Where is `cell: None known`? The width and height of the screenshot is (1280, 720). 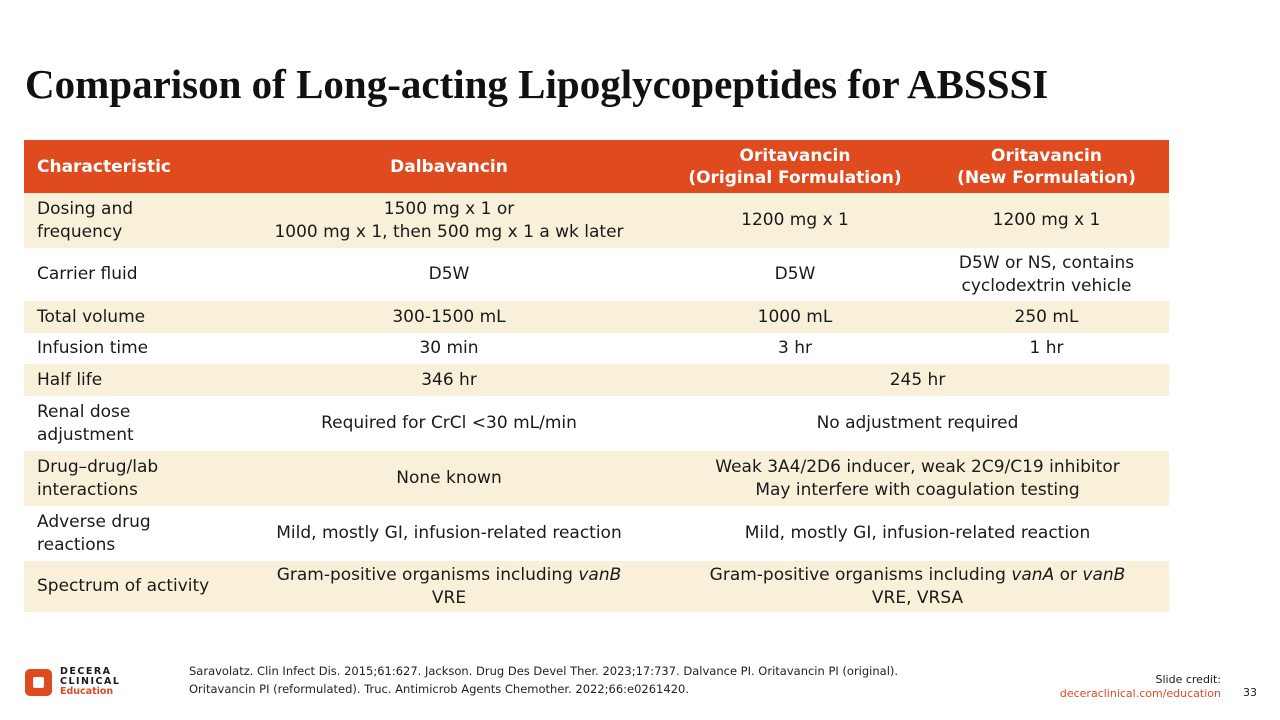
cell: None known is located at coordinates (449, 478).